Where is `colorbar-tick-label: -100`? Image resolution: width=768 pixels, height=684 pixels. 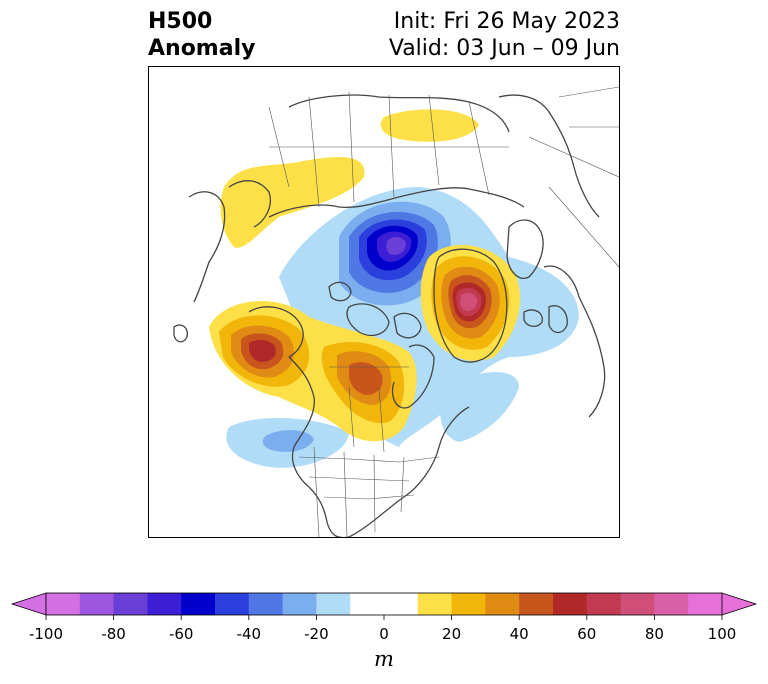
colorbar-tick-label: -100 is located at coordinates (46, 634).